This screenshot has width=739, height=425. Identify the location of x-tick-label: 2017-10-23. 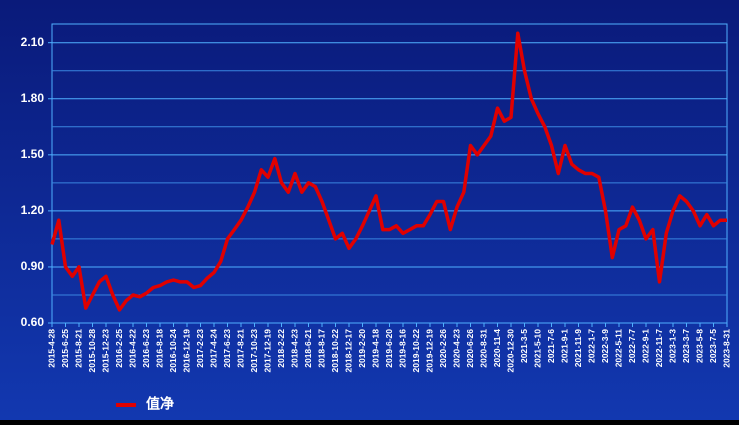
(254, 351).